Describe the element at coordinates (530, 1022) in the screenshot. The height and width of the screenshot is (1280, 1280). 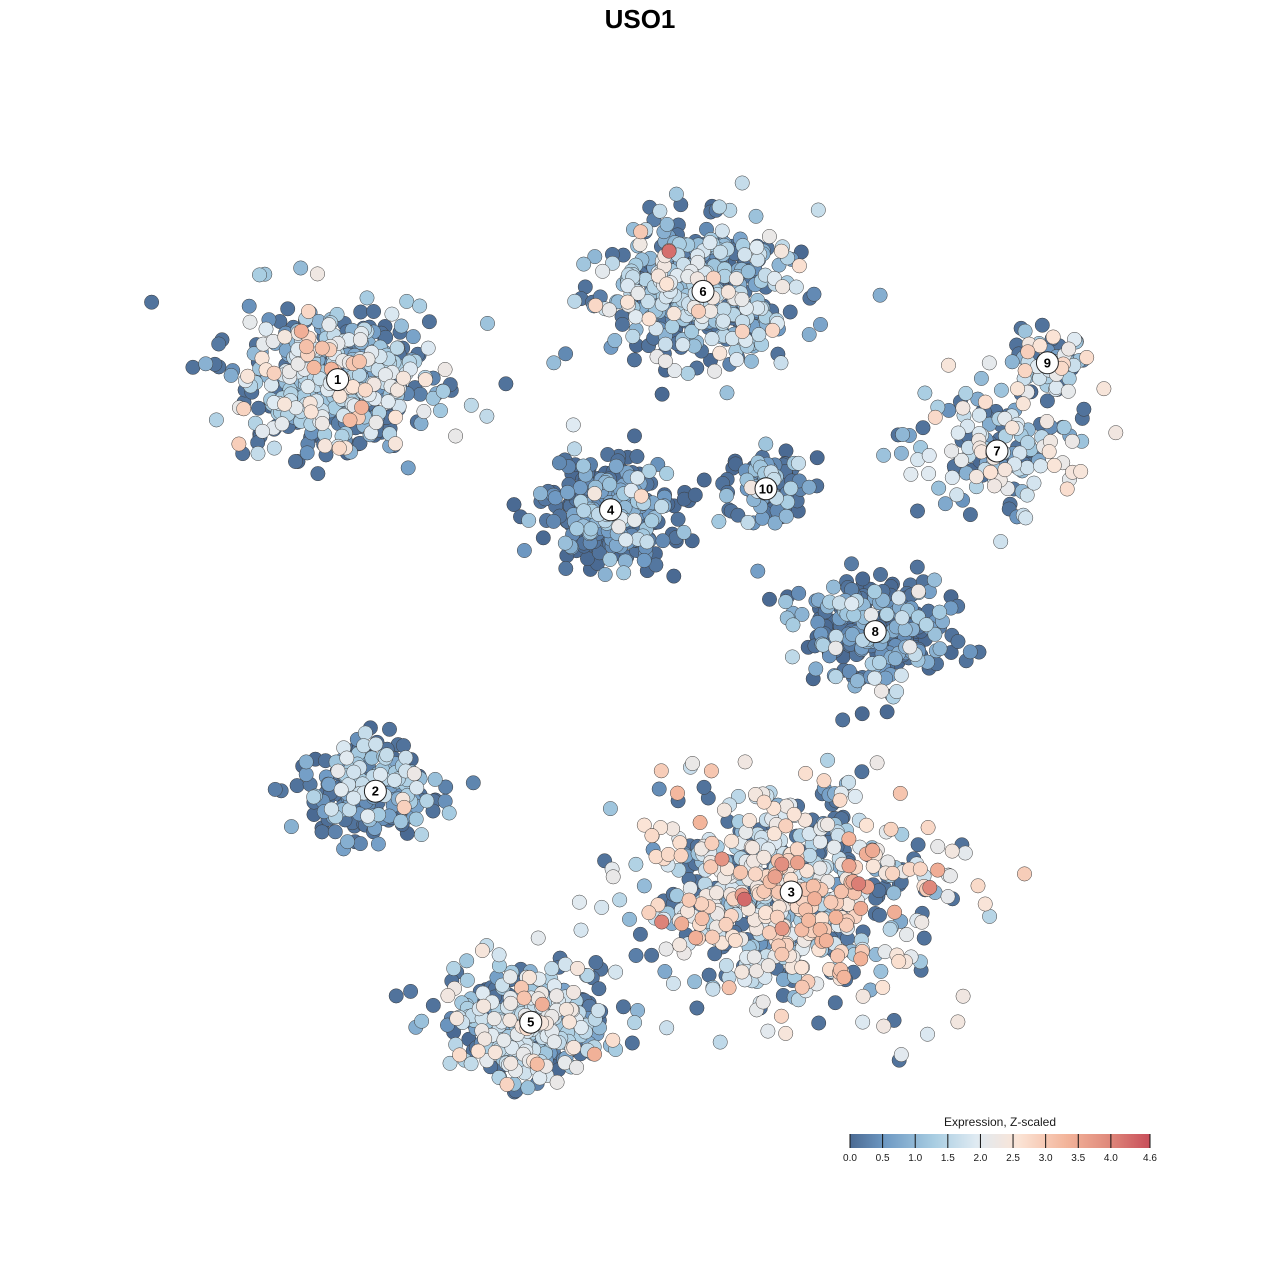
I see `cluster-label-text: 5` at that location.